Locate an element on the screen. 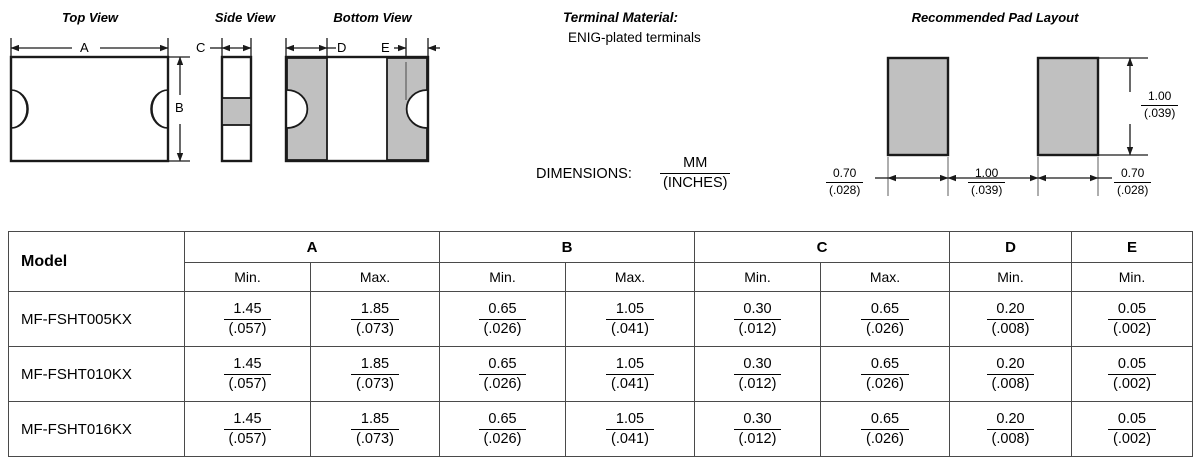 The height and width of the screenshot is (468, 1200). pad-gap-dimension: 1.00 (.039) is located at coordinates (987, 182).